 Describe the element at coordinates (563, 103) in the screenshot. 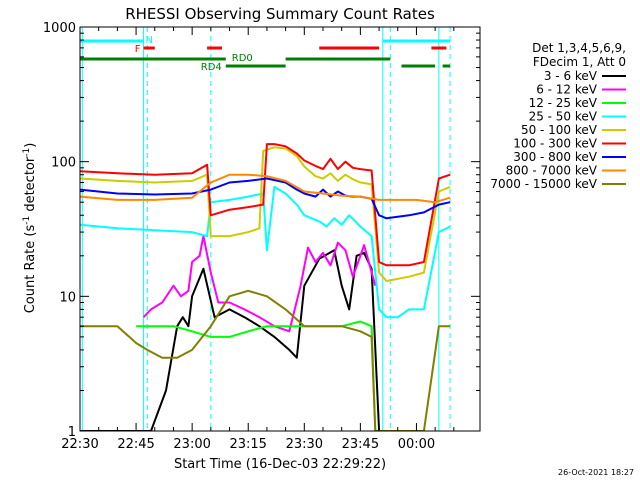

I see `legend-label-2: 12 - 25 keV` at that location.